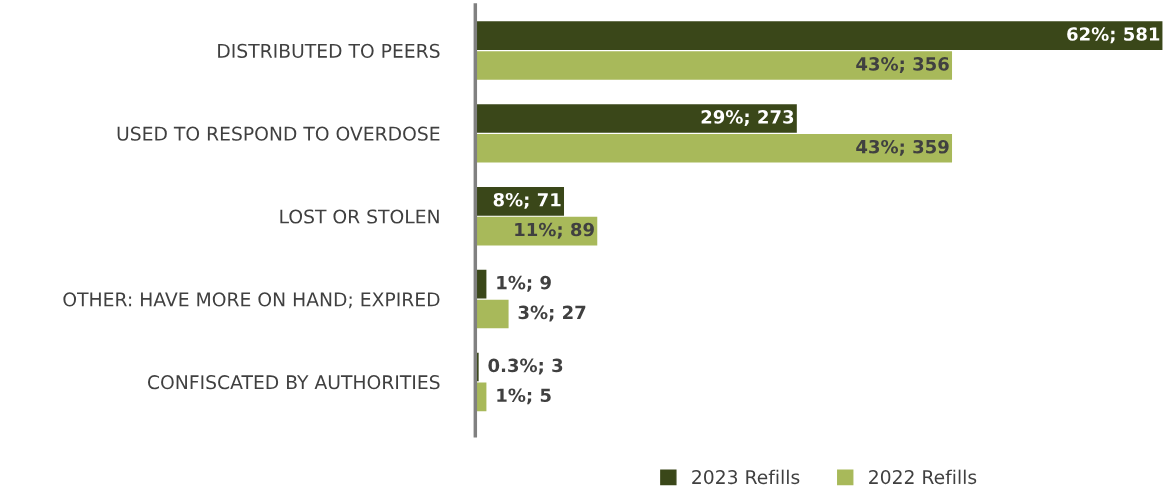  Describe the element at coordinates (527, 200) in the screenshot. I see `data-label: 8%; 71` at that location.